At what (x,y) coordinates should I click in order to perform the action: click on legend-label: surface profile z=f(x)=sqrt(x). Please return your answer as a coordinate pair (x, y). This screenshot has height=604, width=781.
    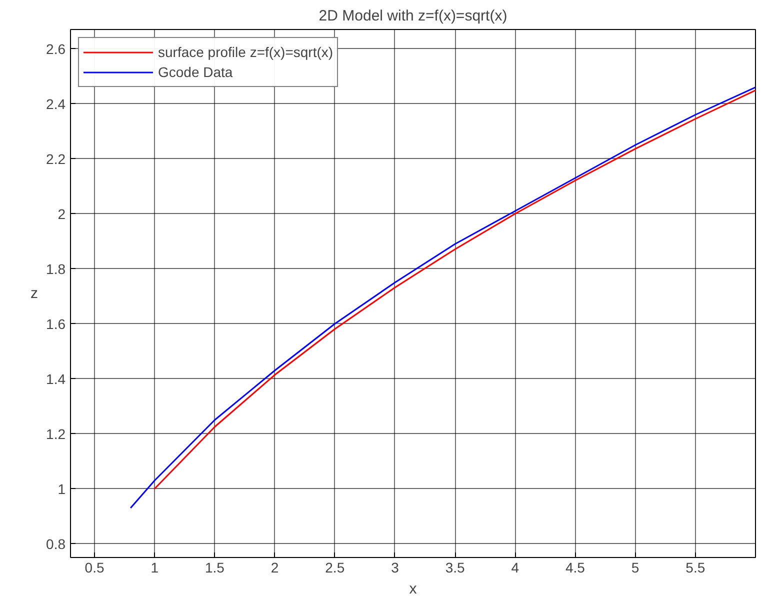
    Looking at the image, I should click on (246, 52).